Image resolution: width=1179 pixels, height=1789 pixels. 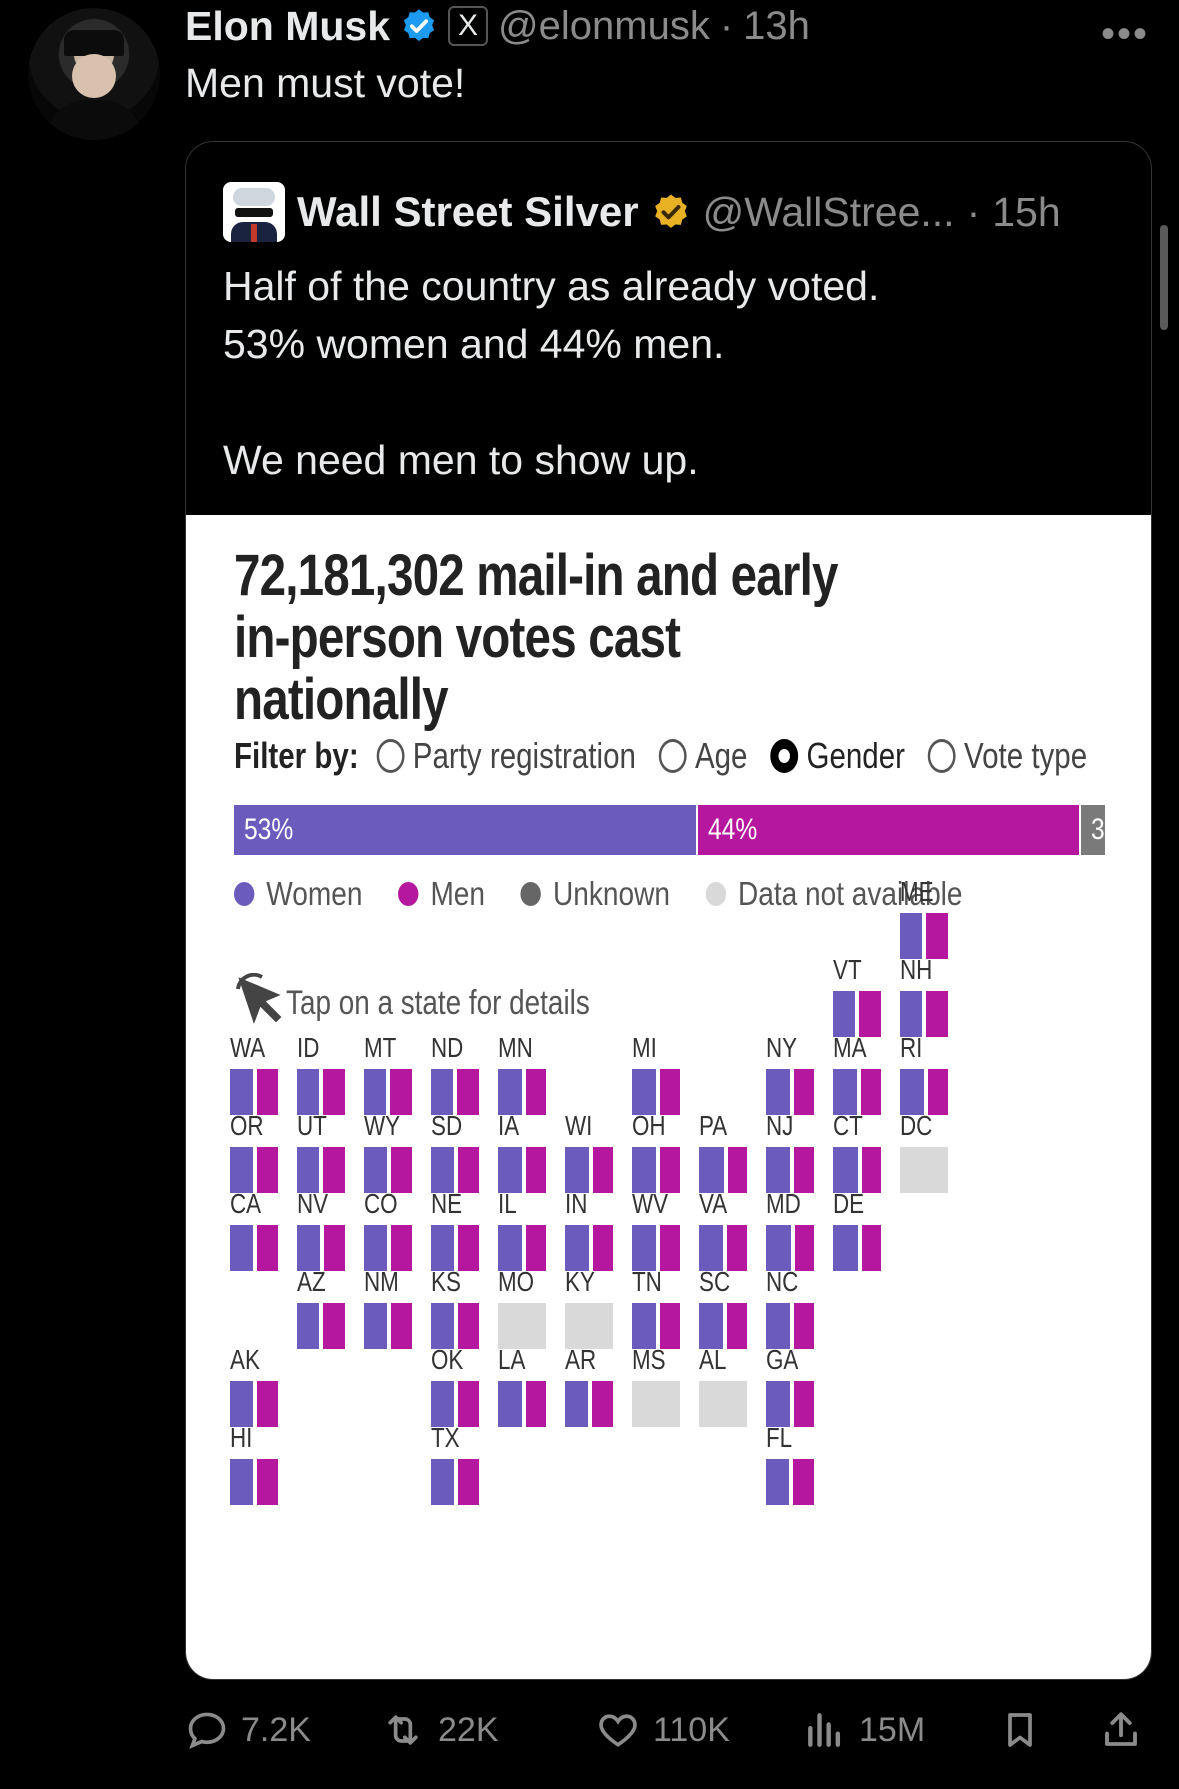 I want to click on state-tile-nc: NC, so click(x=790, y=1308).